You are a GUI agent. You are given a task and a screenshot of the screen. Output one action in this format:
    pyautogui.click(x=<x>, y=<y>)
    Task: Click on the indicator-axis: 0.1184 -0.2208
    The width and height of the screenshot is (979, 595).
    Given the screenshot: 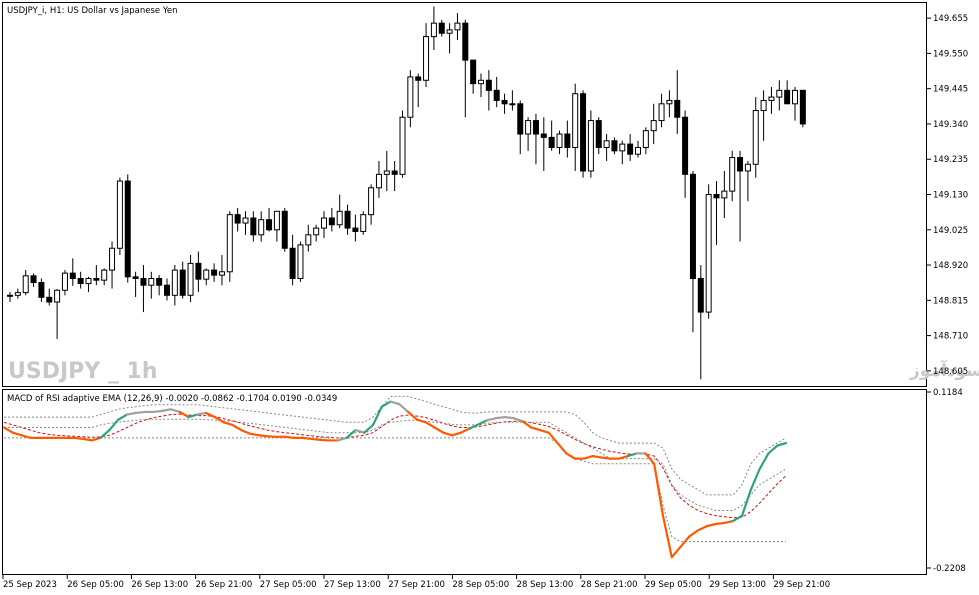 What is the action you would take?
    pyautogui.click(x=946, y=481)
    